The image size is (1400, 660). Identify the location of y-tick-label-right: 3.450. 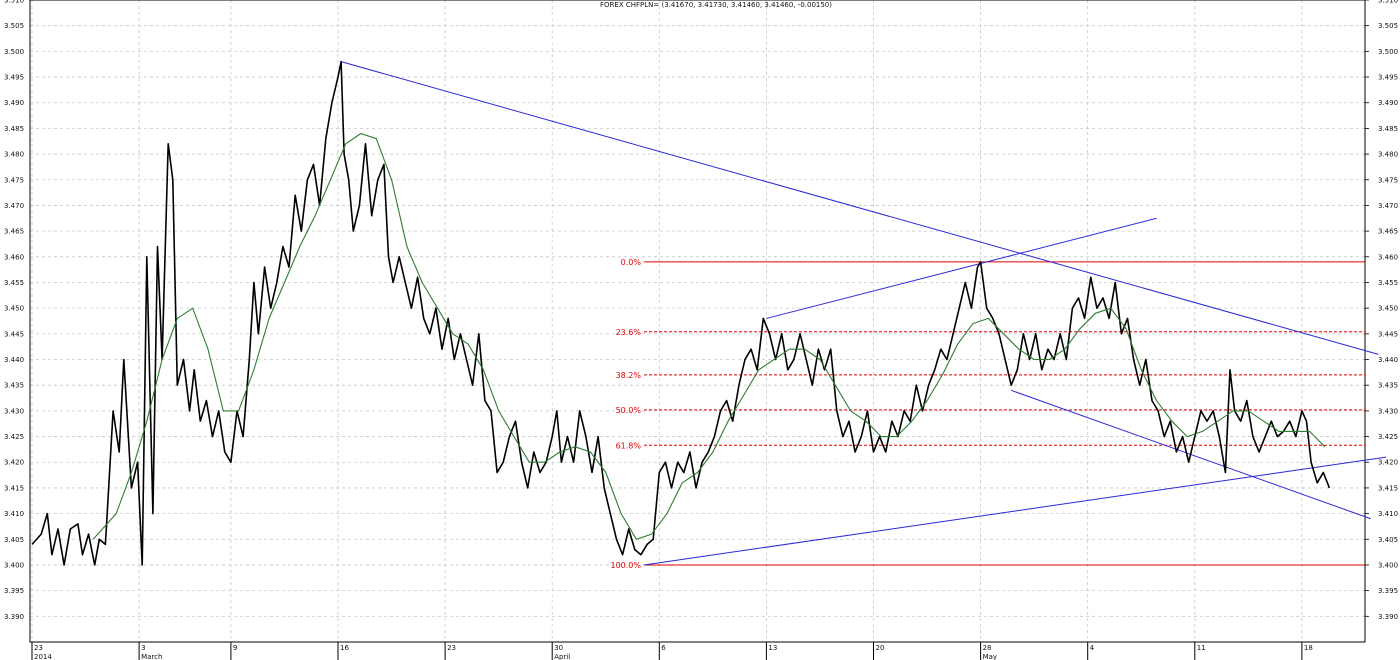
(1388, 309).